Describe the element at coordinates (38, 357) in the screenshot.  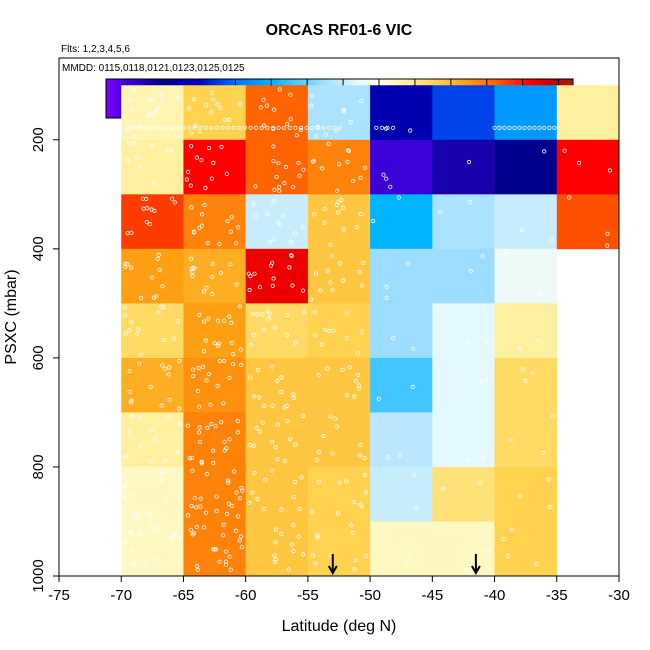
I see `y-tick-label: 600` at that location.